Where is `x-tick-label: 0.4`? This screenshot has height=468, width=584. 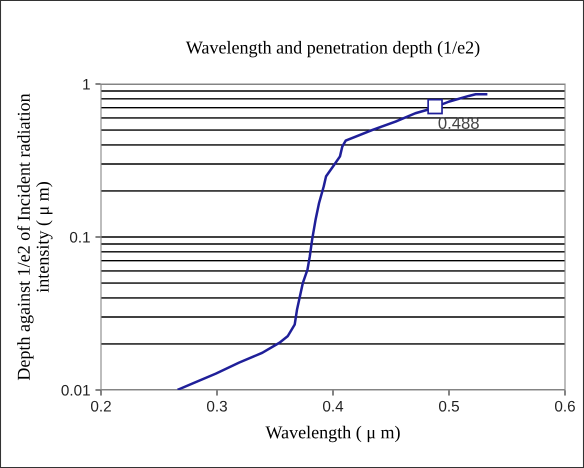
x-tick-label: 0.4 is located at coordinates (333, 406).